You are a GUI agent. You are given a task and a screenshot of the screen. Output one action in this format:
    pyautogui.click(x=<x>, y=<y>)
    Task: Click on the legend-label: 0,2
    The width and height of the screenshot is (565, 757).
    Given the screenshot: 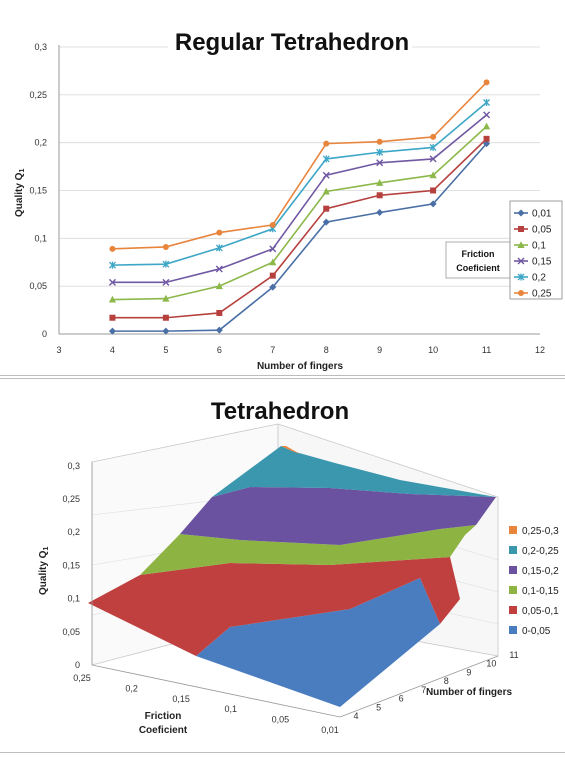 What is the action you would take?
    pyautogui.click(x=539, y=278)
    